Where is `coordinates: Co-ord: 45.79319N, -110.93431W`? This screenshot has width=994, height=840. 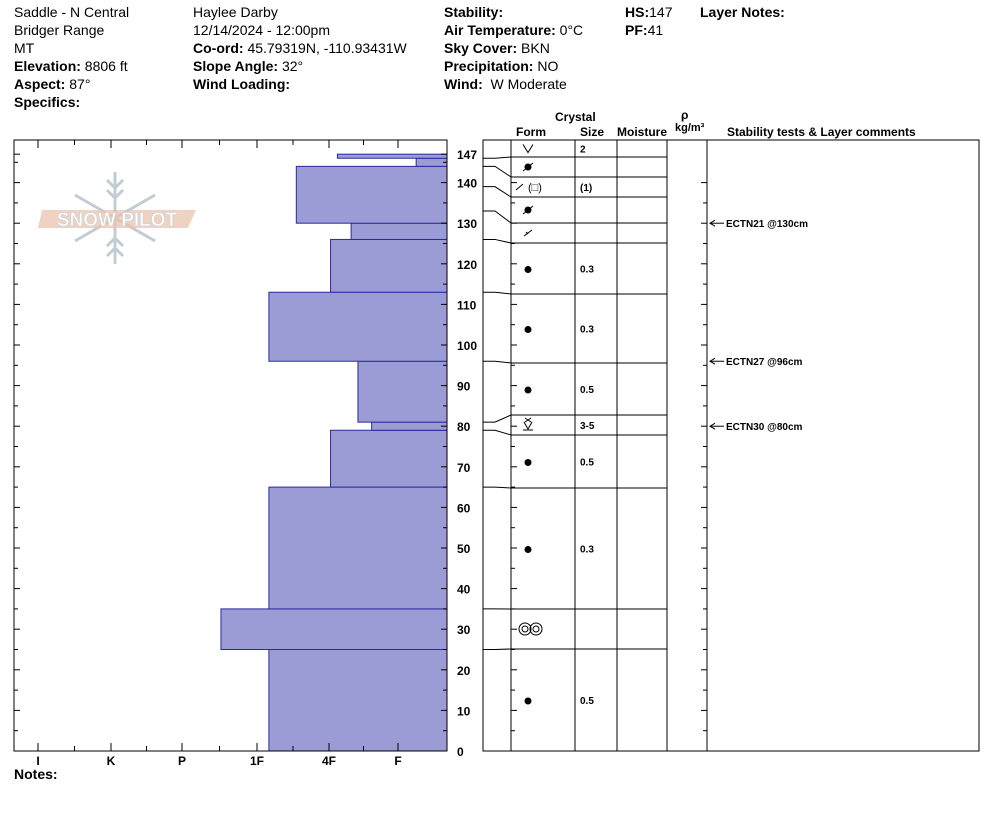
coordinates: Co-ord: 45.79319N, -110.93431W is located at coordinates (300, 48).